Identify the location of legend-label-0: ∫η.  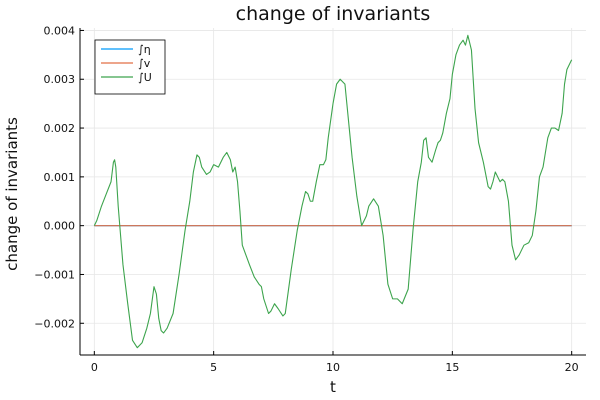
(144, 49).